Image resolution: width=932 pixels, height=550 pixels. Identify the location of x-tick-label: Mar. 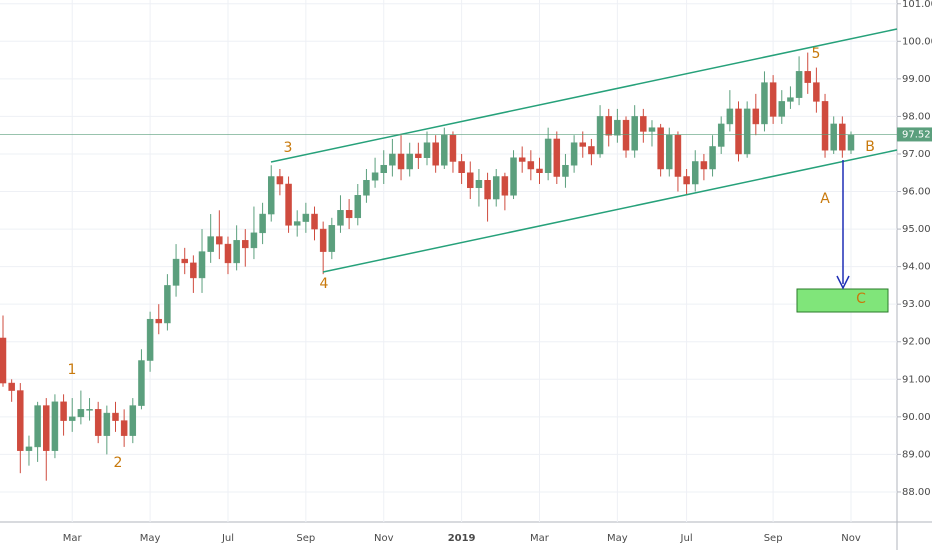
(73, 538).